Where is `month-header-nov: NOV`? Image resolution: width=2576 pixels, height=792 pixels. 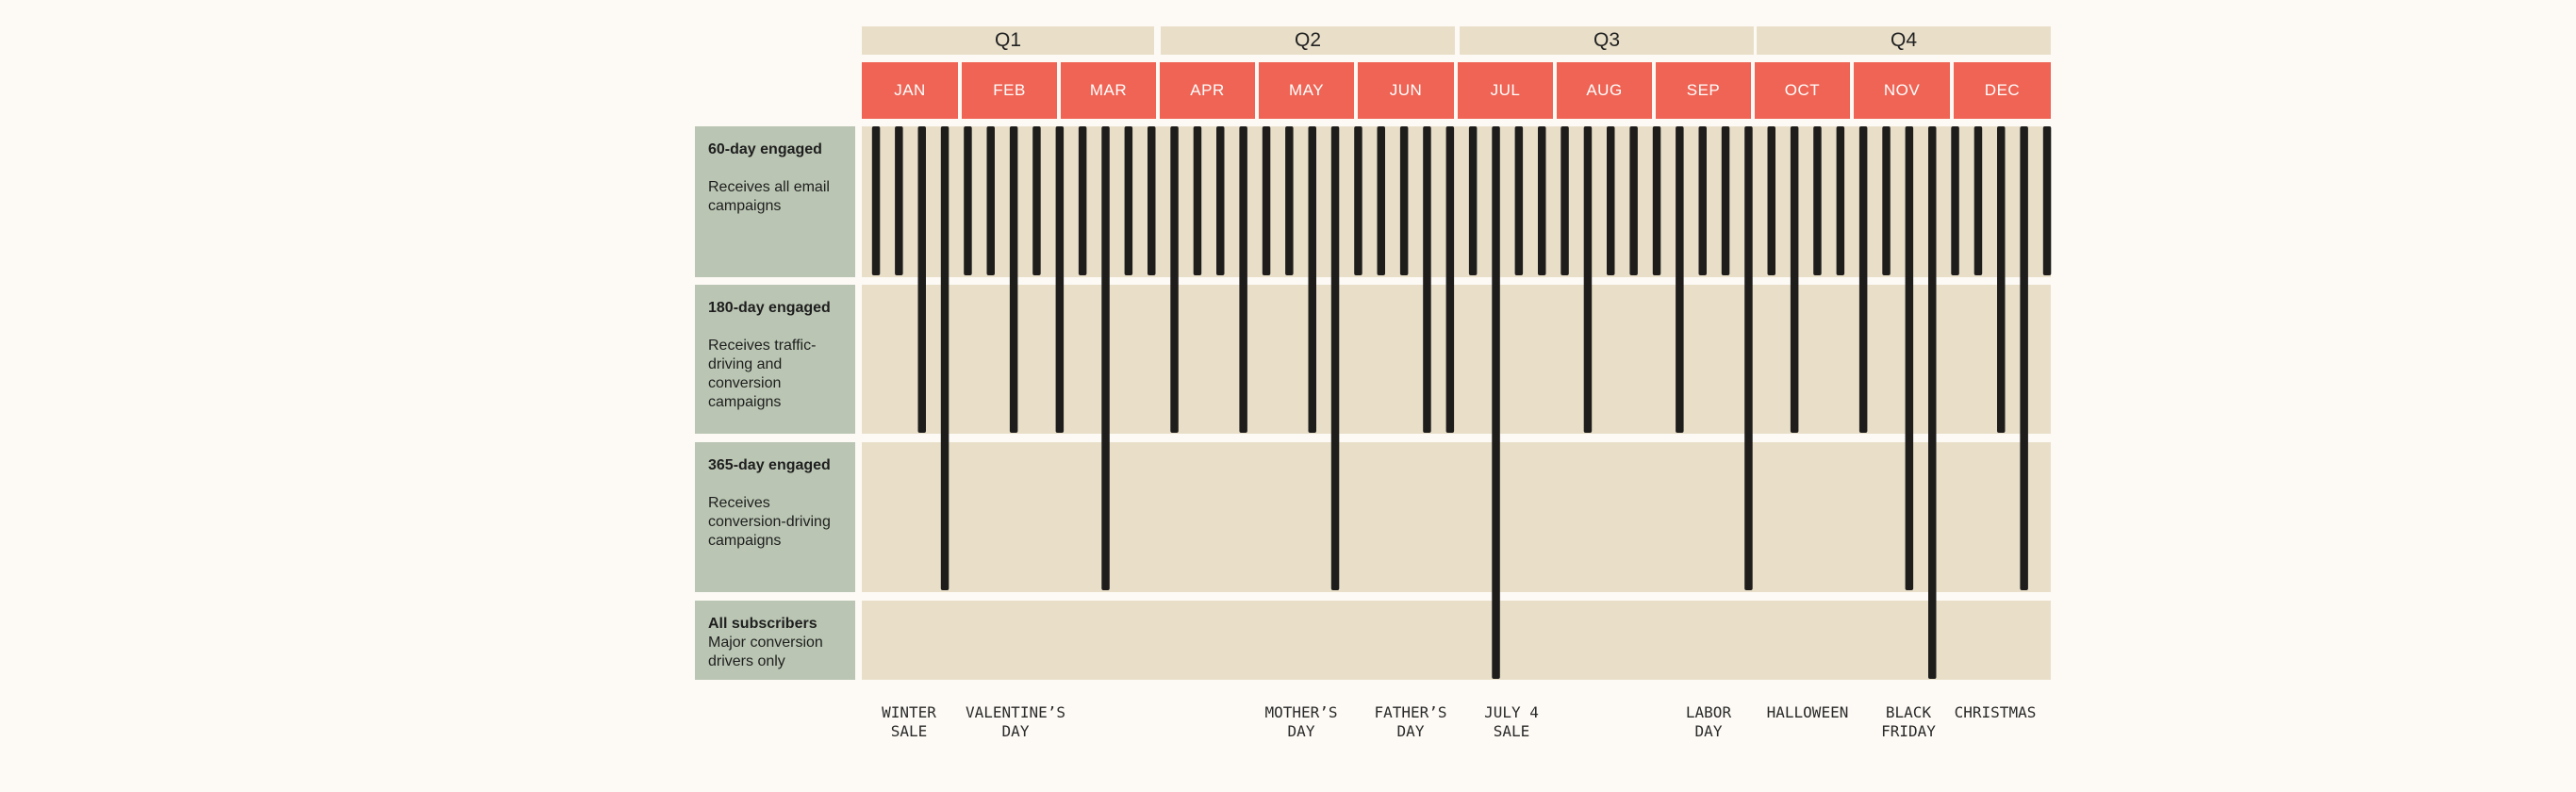
month-header-nov: NOV is located at coordinates (1902, 90).